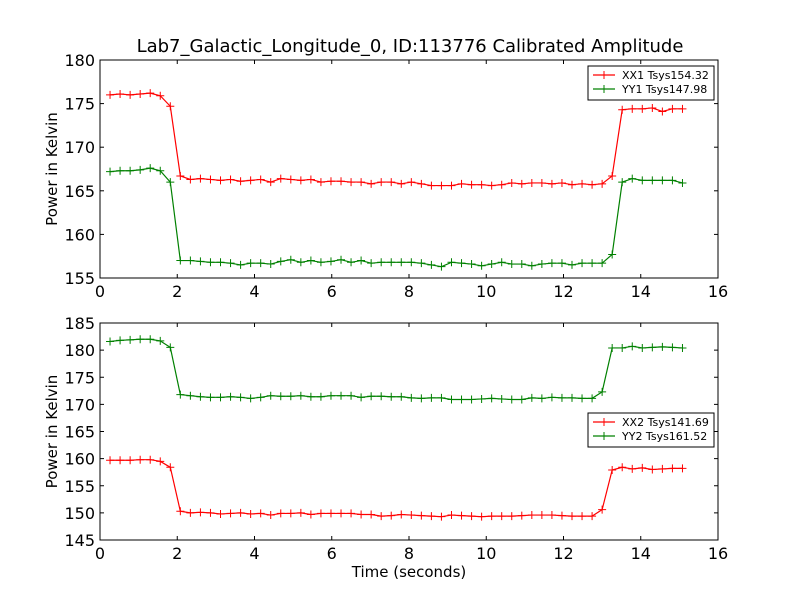 This screenshot has width=800, height=600. I want to click on legend-marker, so click(604, 436).